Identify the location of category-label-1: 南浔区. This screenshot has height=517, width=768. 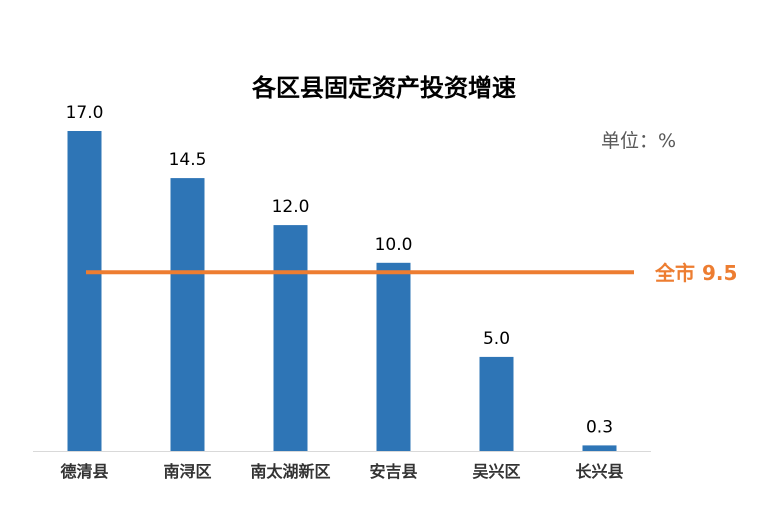
(187, 471).